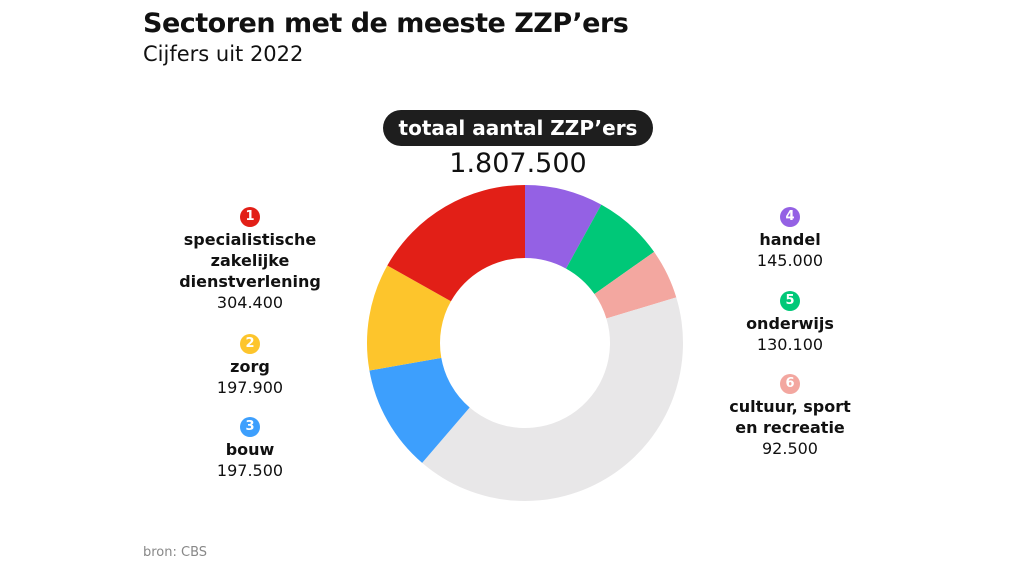 The image size is (1024, 576). What do you see at coordinates (250, 343) in the screenshot?
I see `rank-badge: 2` at bounding box center [250, 343].